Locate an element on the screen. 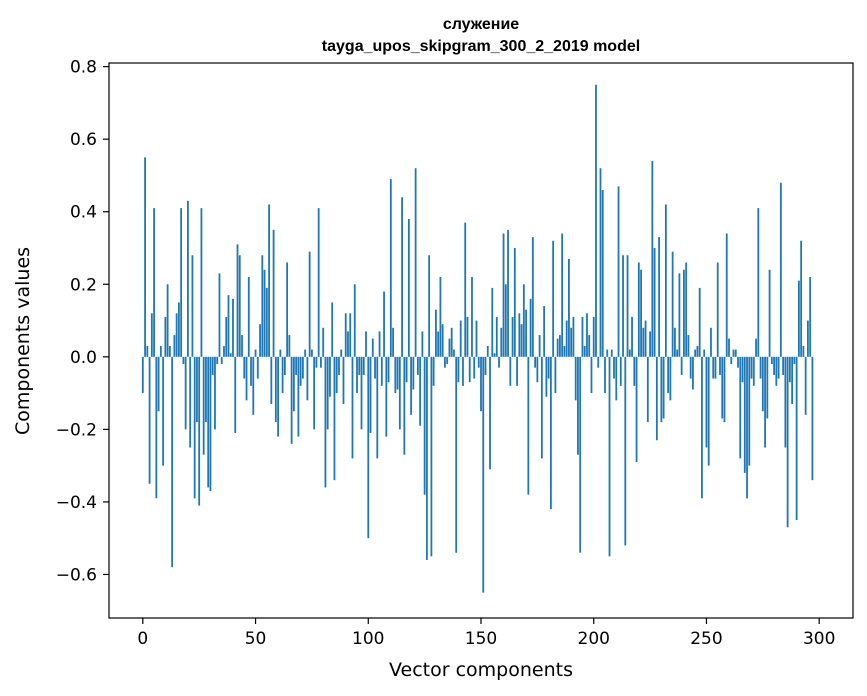 The image size is (867, 696). x-tick-label: 200 is located at coordinates (594, 639).